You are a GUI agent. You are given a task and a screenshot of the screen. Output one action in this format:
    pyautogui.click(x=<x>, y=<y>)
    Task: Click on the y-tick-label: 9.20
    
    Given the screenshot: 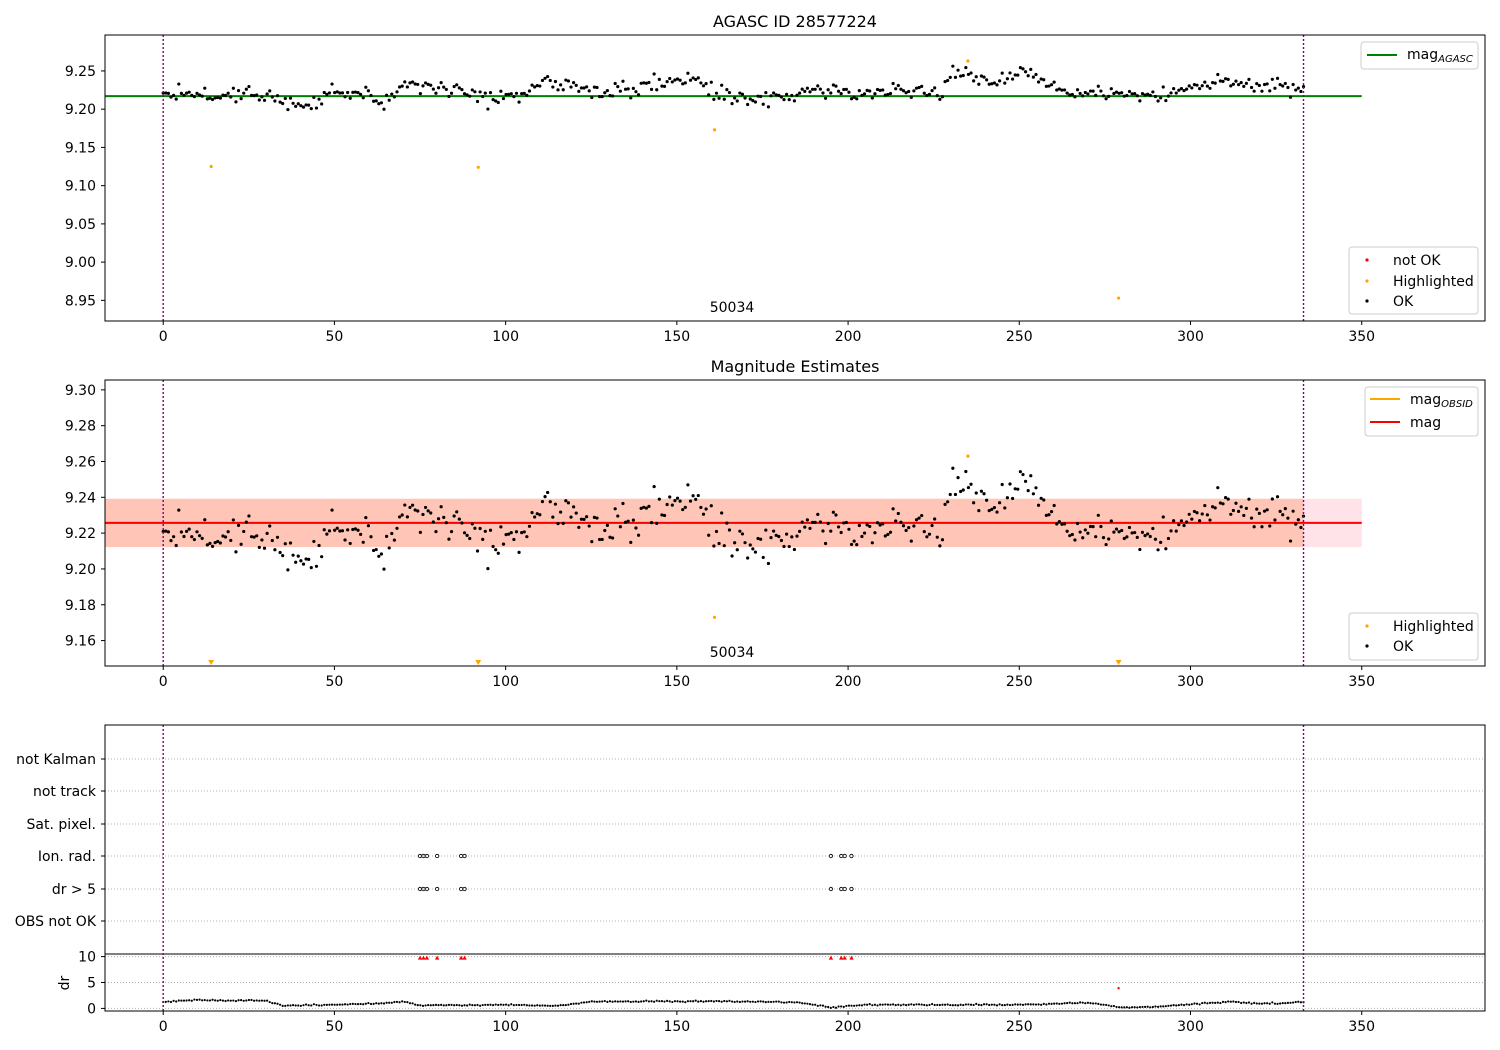 What is the action you would take?
    pyautogui.click(x=80, y=570)
    